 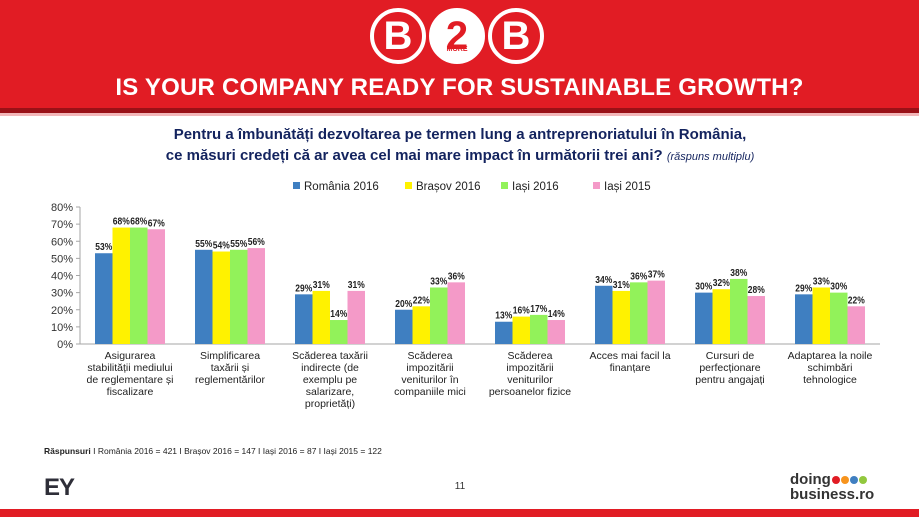 What do you see at coordinates (516, 36) in the screenshot?
I see `logo-letter-right: B` at bounding box center [516, 36].